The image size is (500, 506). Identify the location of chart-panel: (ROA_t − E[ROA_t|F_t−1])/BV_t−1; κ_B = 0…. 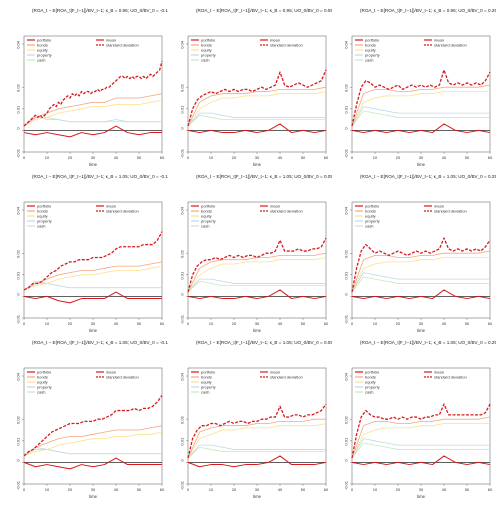
(89, 89).